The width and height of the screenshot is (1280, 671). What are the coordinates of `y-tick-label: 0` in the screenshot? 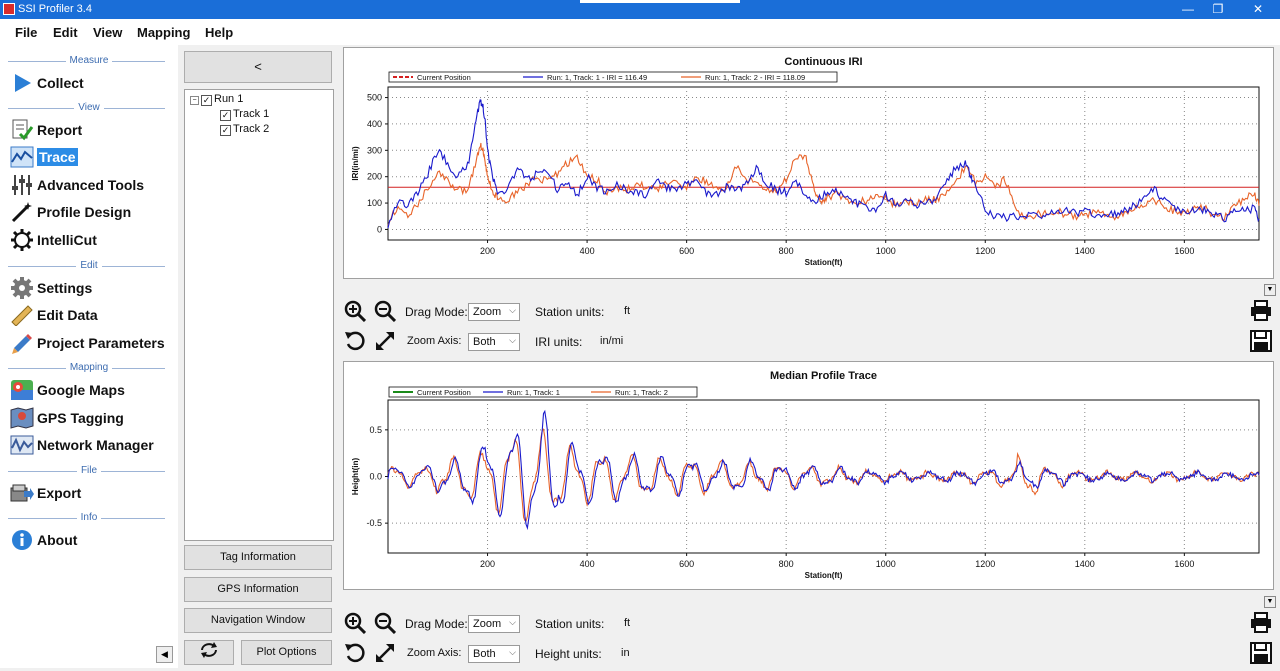 It's located at (379, 229).